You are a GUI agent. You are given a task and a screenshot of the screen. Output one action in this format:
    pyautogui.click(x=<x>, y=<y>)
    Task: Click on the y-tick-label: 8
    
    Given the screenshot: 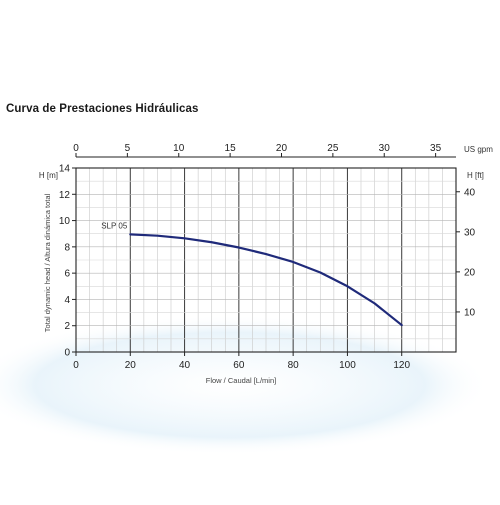 What is the action you would take?
    pyautogui.click(x=67, y=247)
    